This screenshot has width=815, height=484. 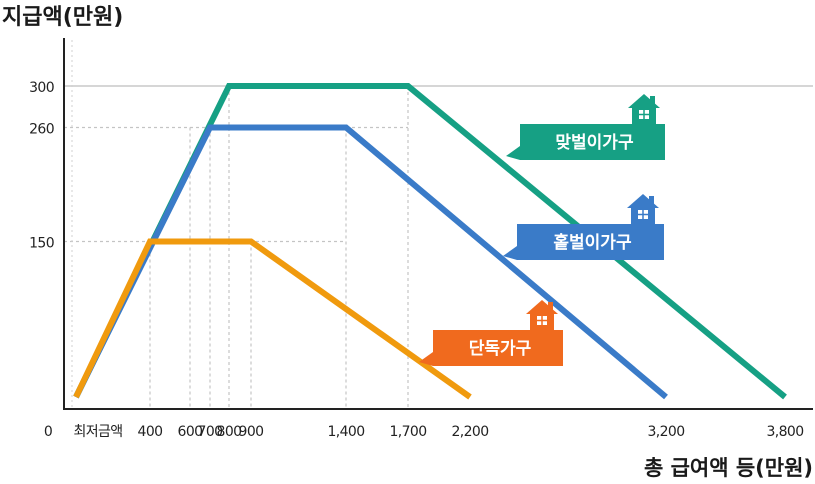 I want to click on y-tick-label-150: 150, so click(x=41, y=244).